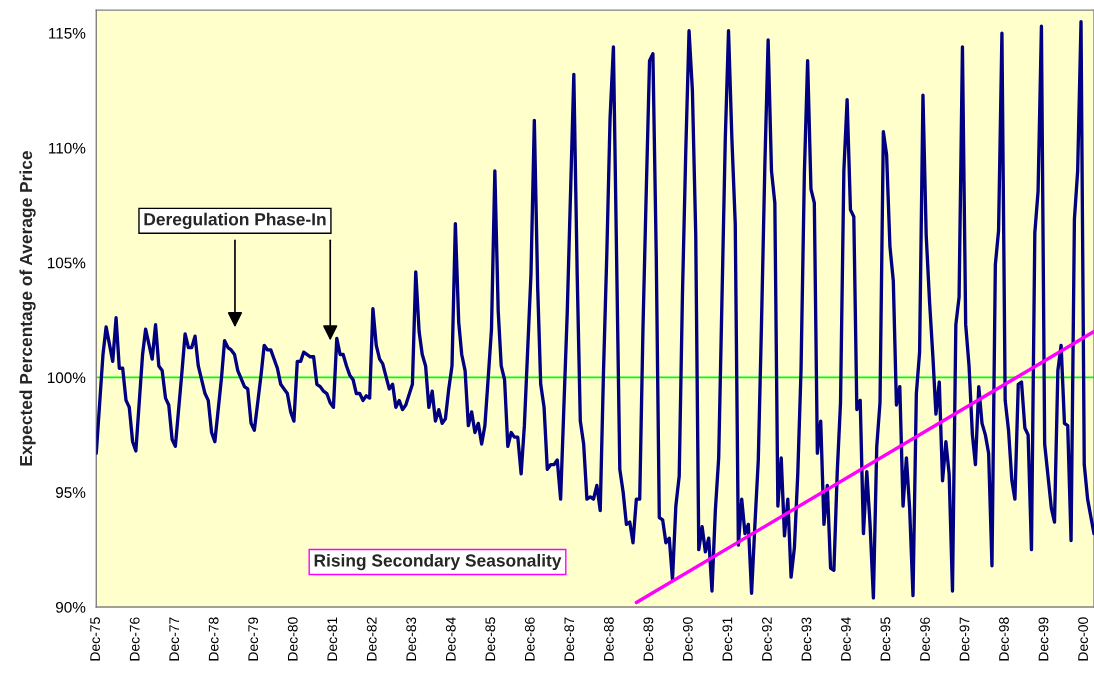 The height and width of the screenshot is (673, 1094). Describe the element at coordinates (885, 639) in the screenshot. I see `x-tick-label: Dec-95` at that location.